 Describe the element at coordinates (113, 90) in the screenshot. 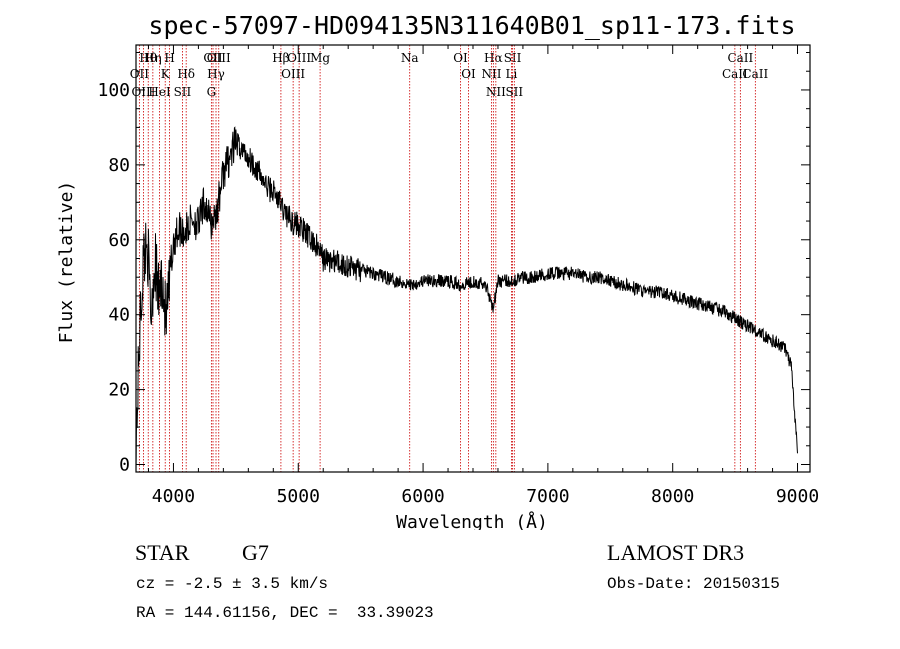

I see `y-tick-label: 100` at that location.